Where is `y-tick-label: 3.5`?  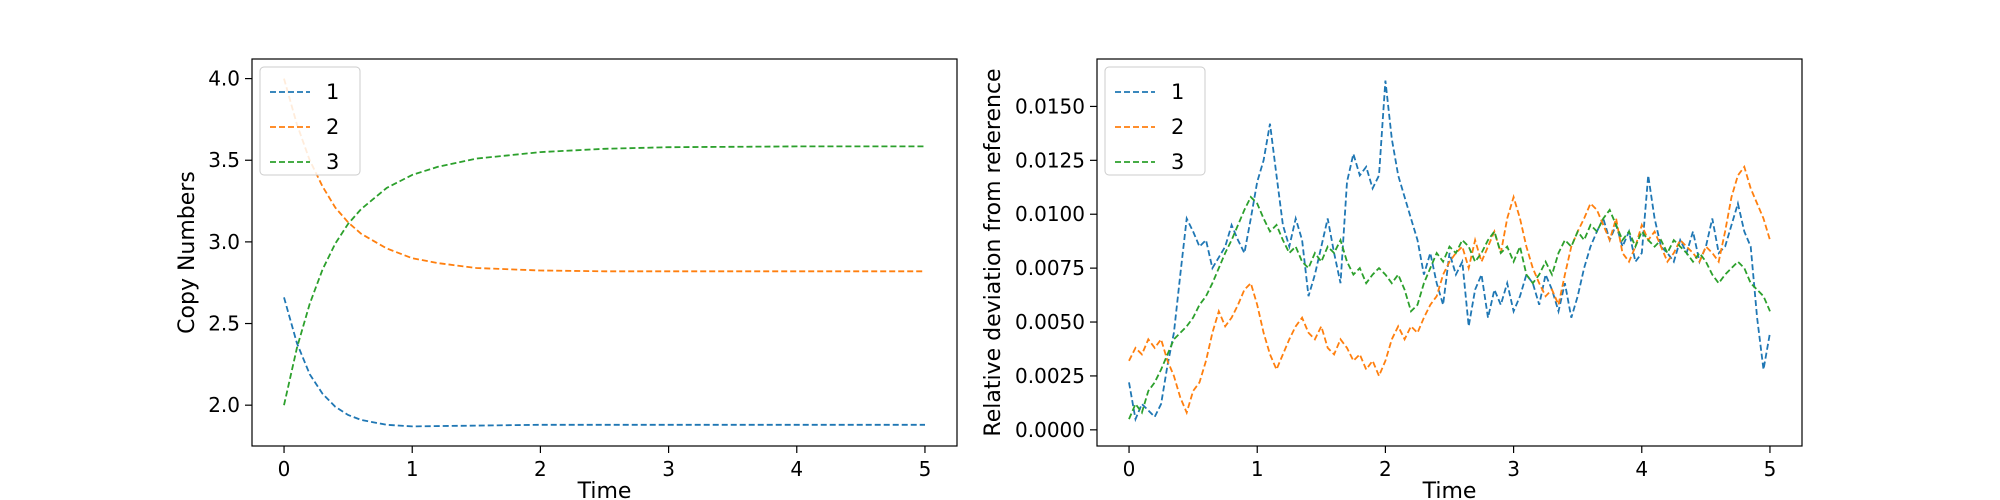 y-tick-label: 3.5 is located at coordinates (224, 160).